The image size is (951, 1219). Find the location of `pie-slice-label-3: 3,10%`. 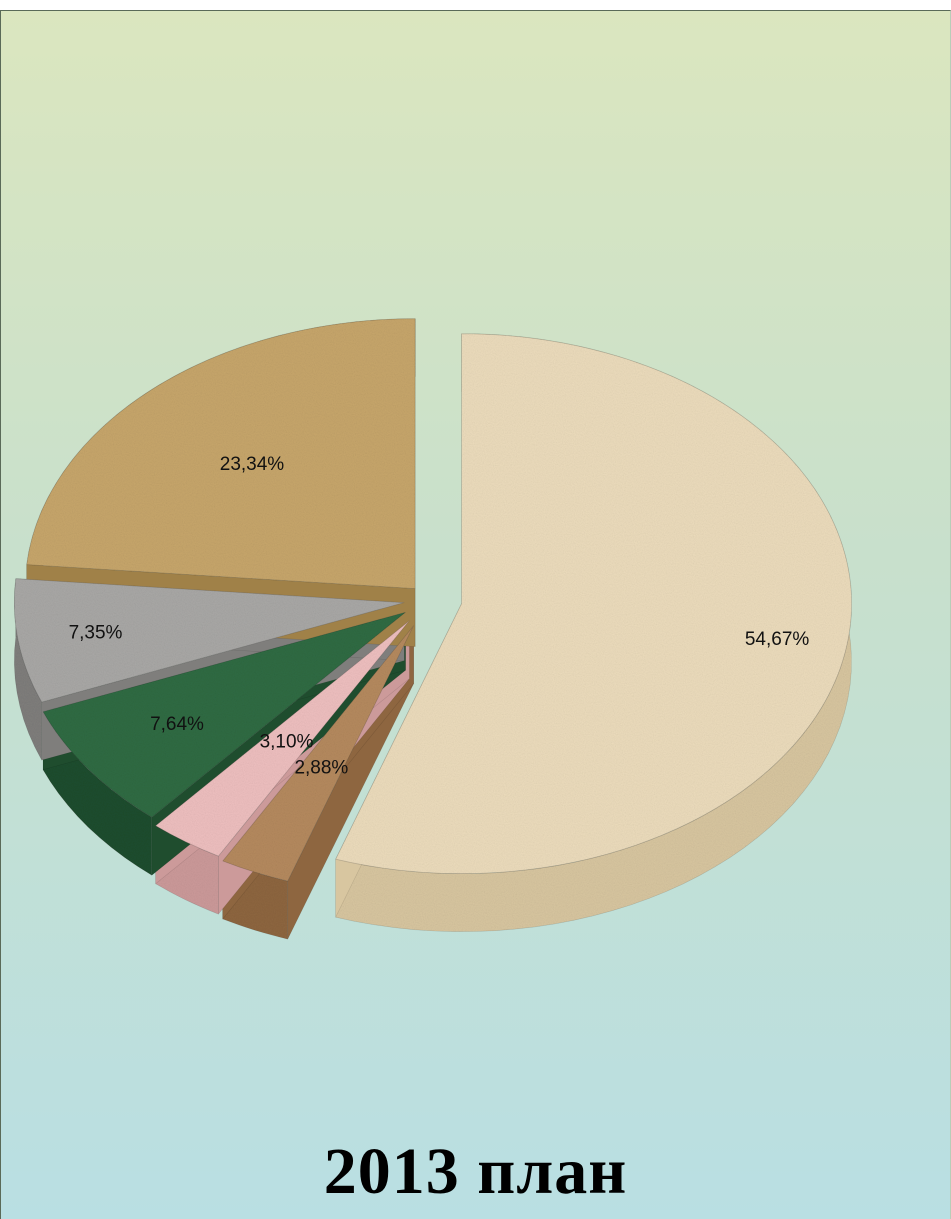

pie-slice-label-3: 3,10% is located at coordinates (287, 741).